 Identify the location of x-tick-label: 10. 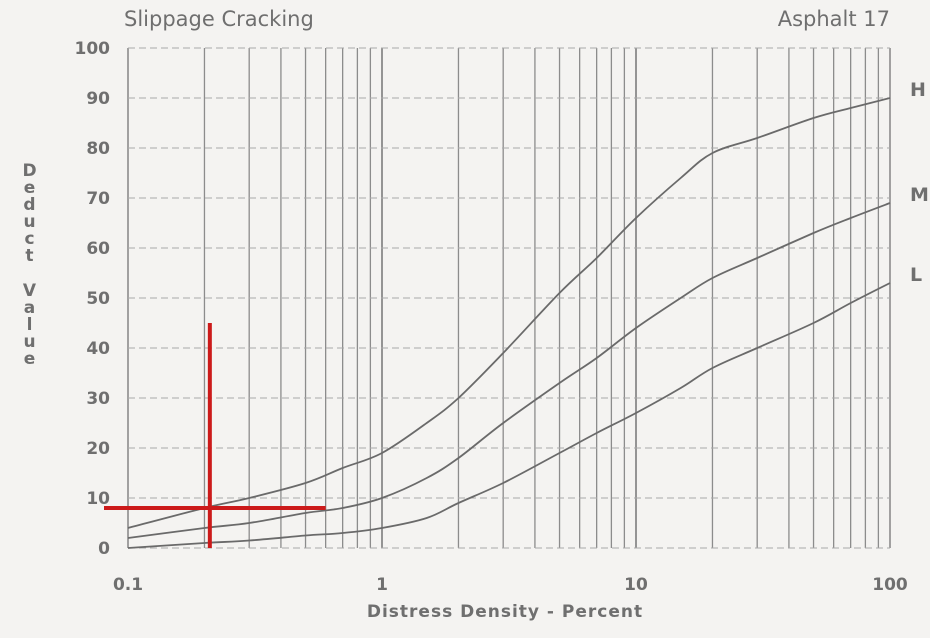
(636, 585).